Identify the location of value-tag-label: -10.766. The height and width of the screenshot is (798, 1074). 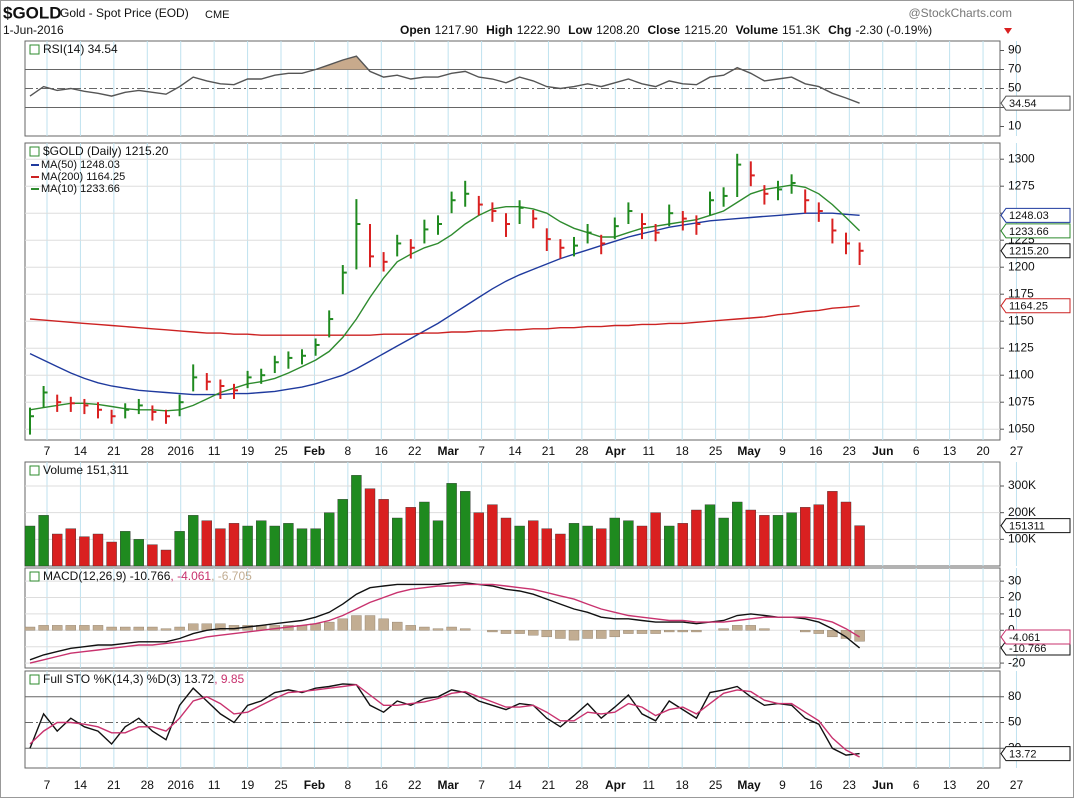
(1027, 649).